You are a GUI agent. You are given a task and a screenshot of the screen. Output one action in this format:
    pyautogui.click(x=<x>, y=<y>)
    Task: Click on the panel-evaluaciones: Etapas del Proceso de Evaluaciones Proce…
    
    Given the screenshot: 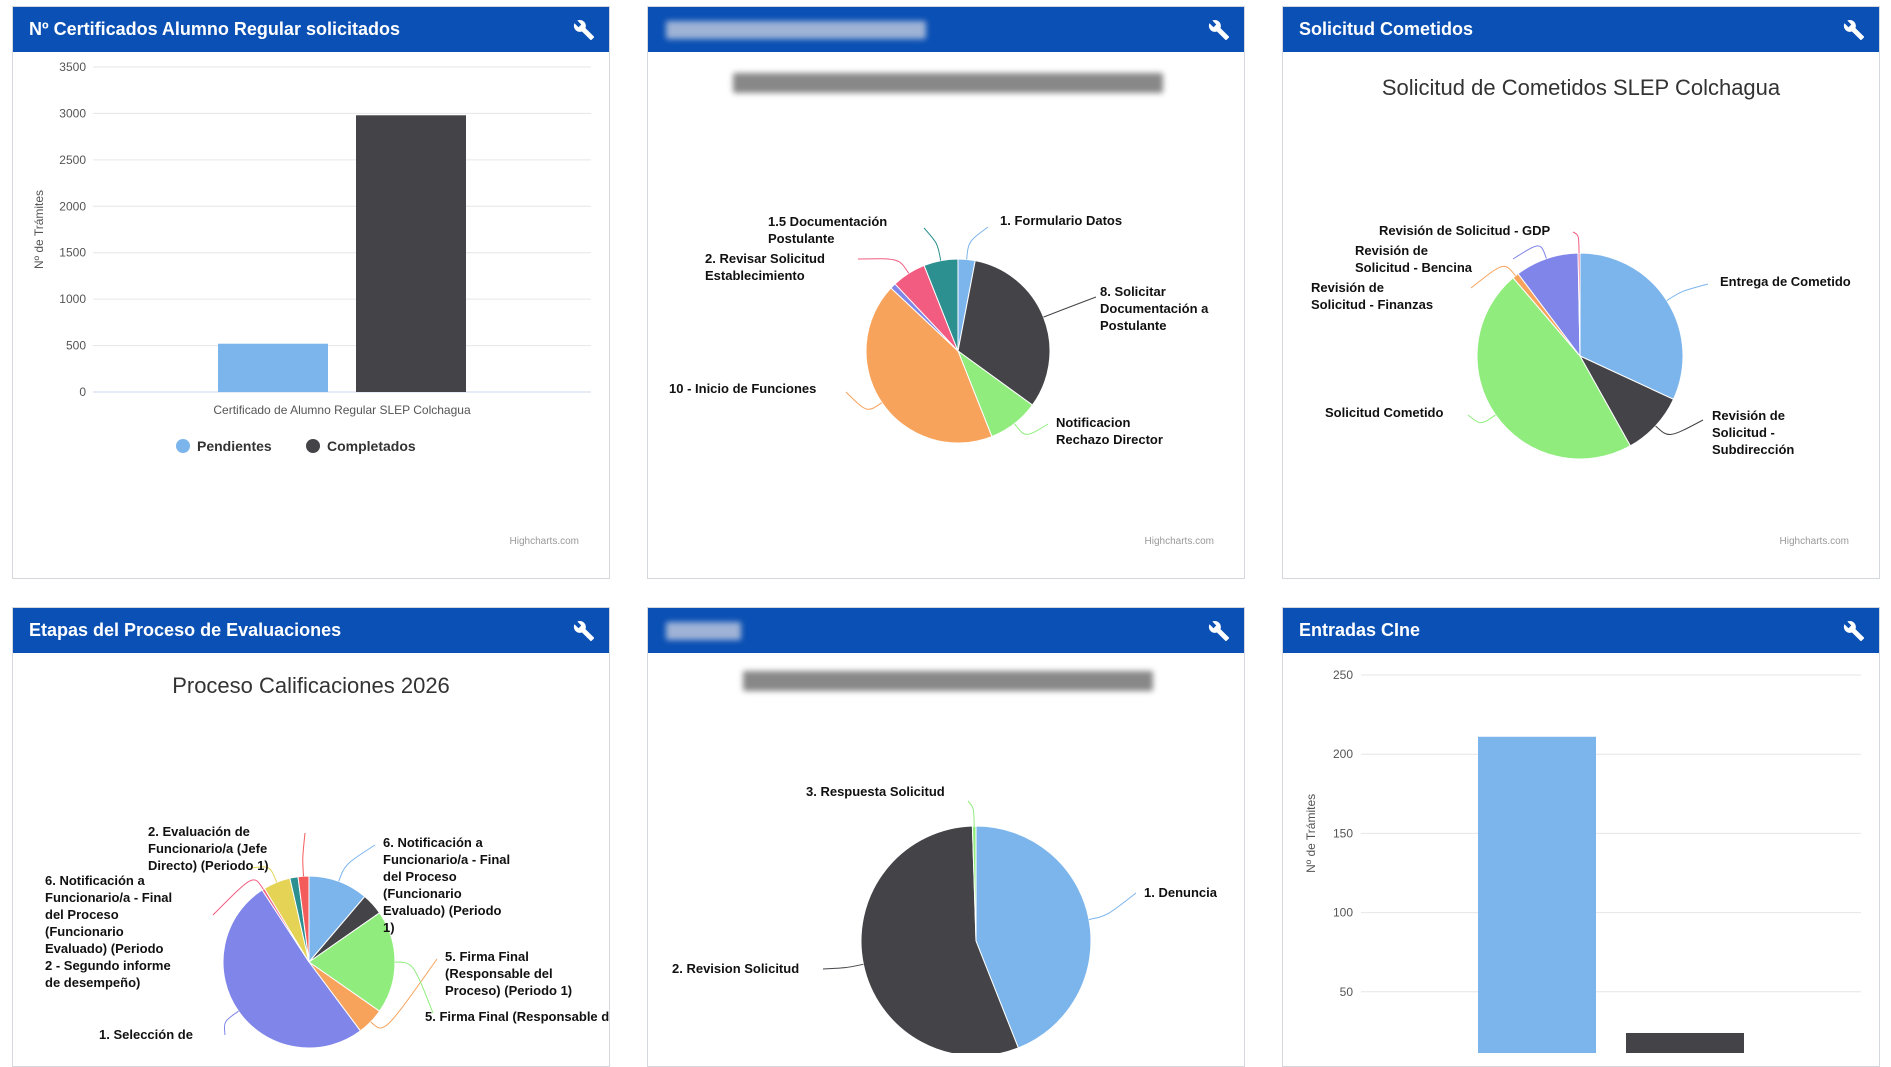 What is the action you would take?
    pyautogui.click(x=311, y=837)
    